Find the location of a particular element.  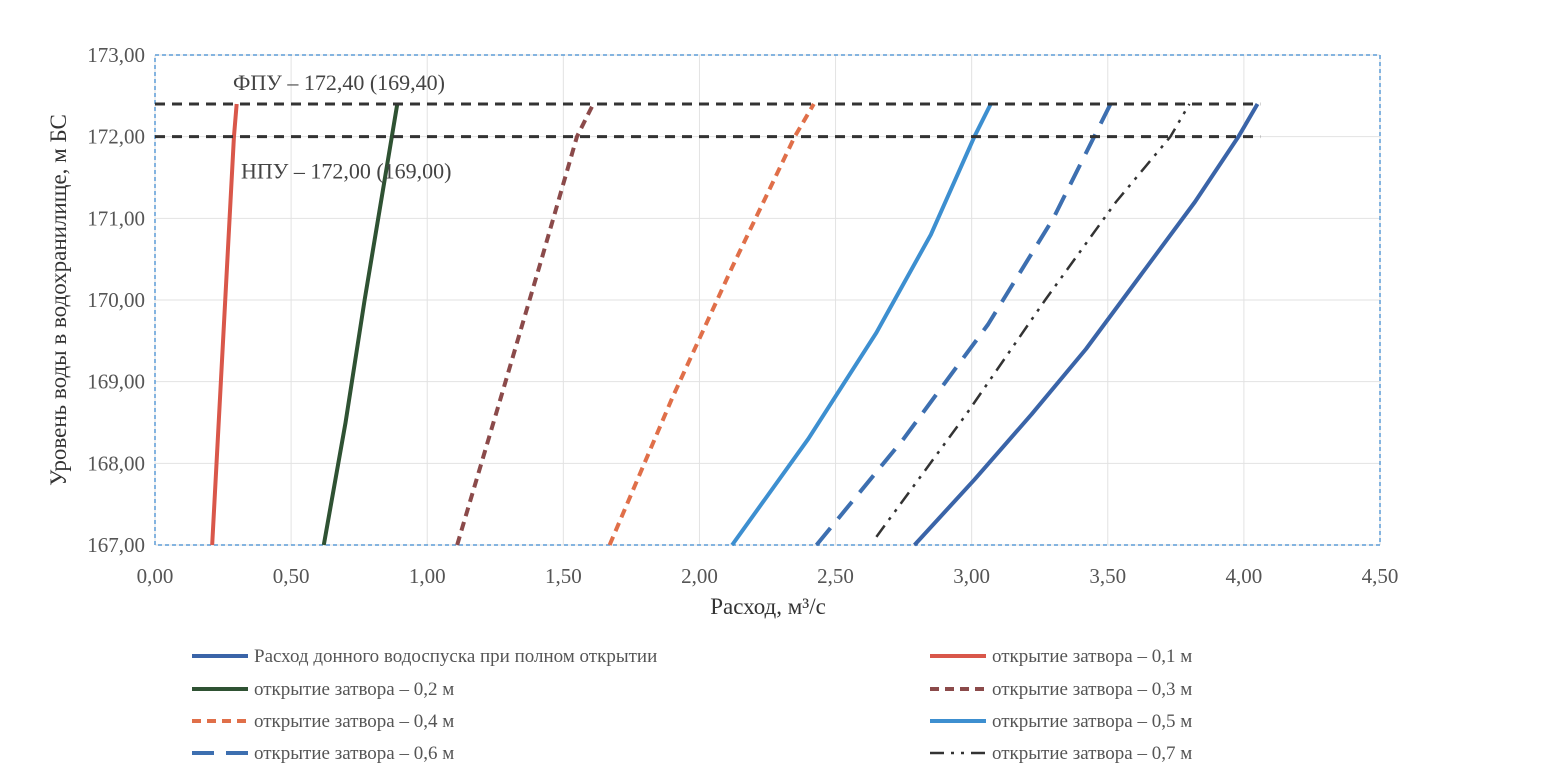

x-tick-label: 0,50 is located at coordinates (291, 576).